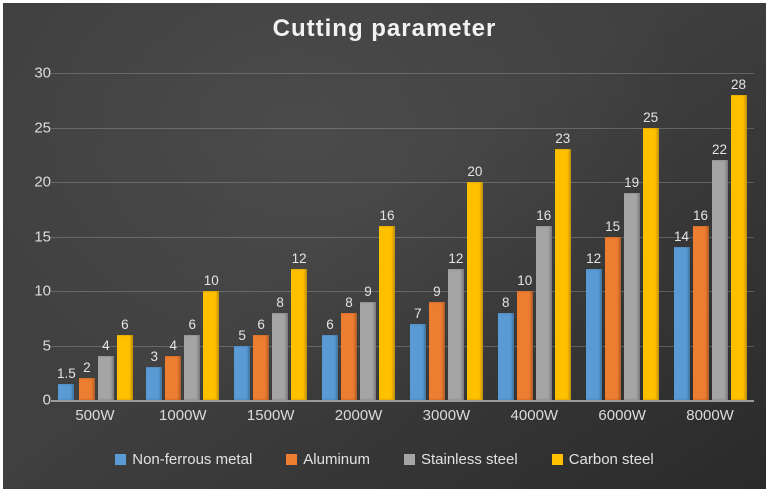 This screenshot has height=492, width=769. I want to click on legend-label: Carbon steel, so click(611, 459).